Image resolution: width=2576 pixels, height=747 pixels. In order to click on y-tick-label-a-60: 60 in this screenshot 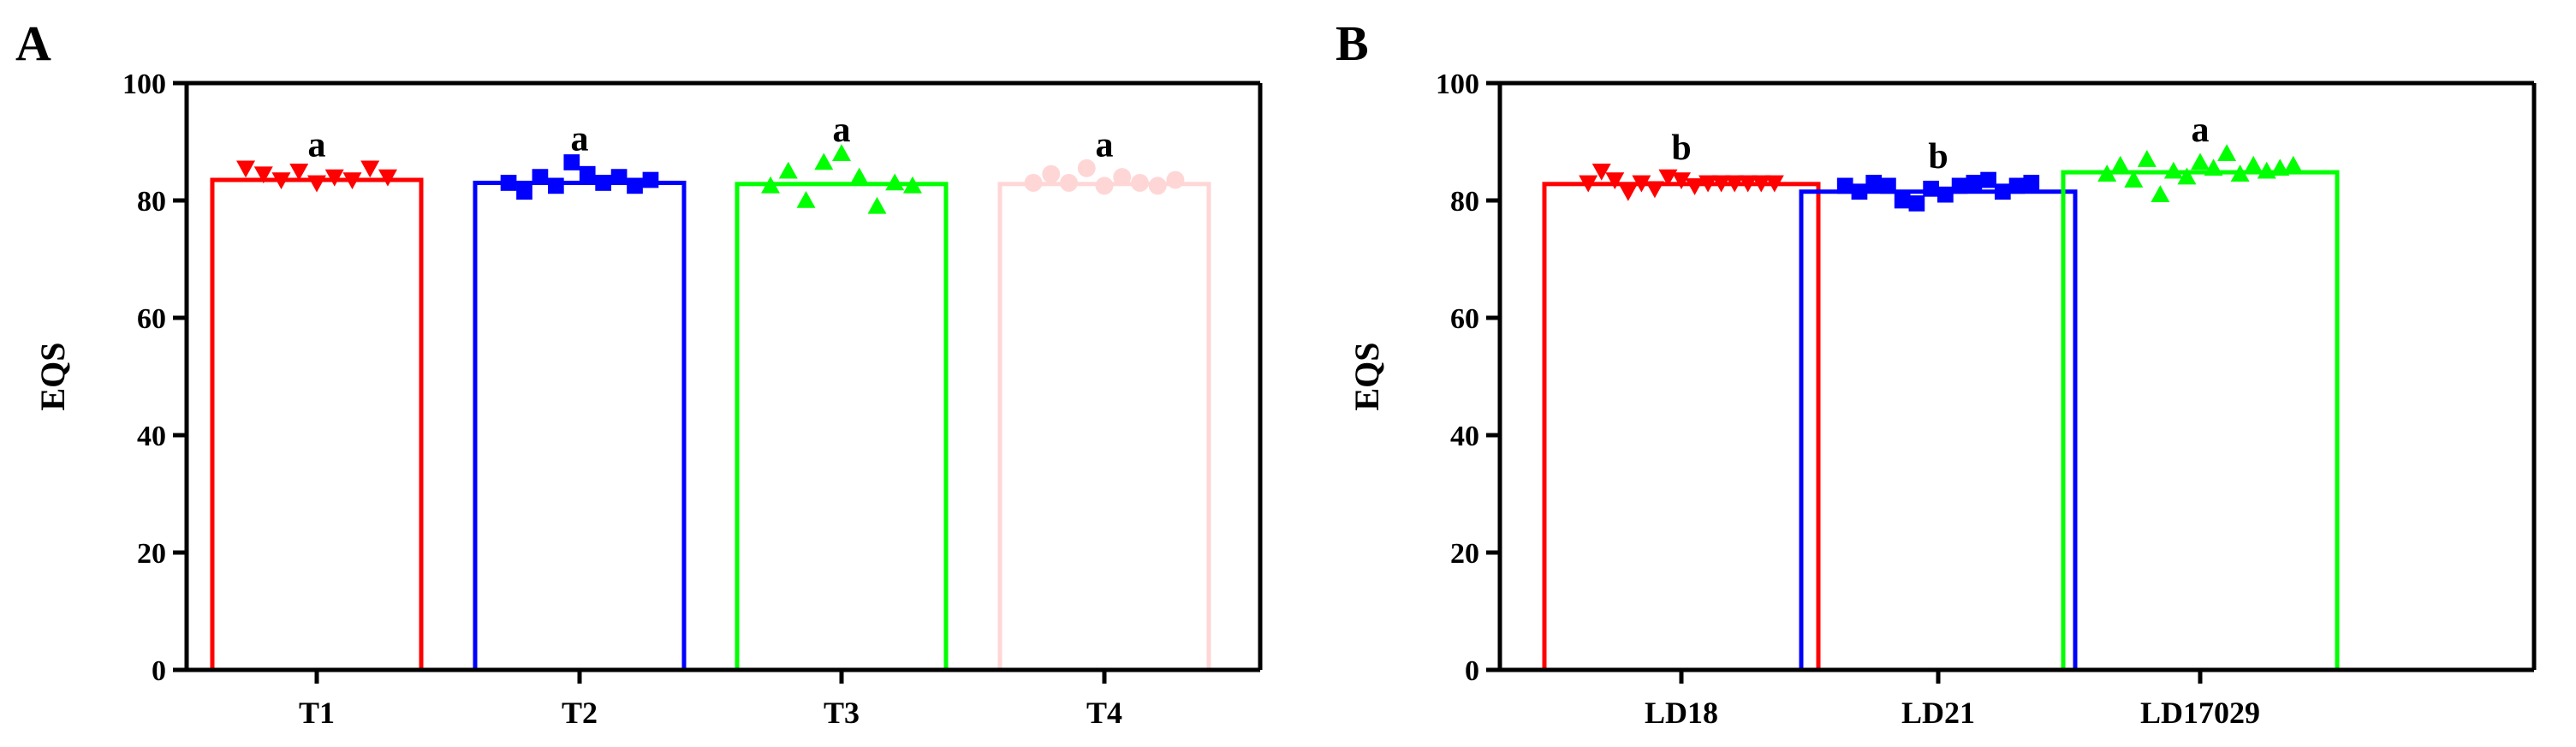, I will do `click(152, 319)`.